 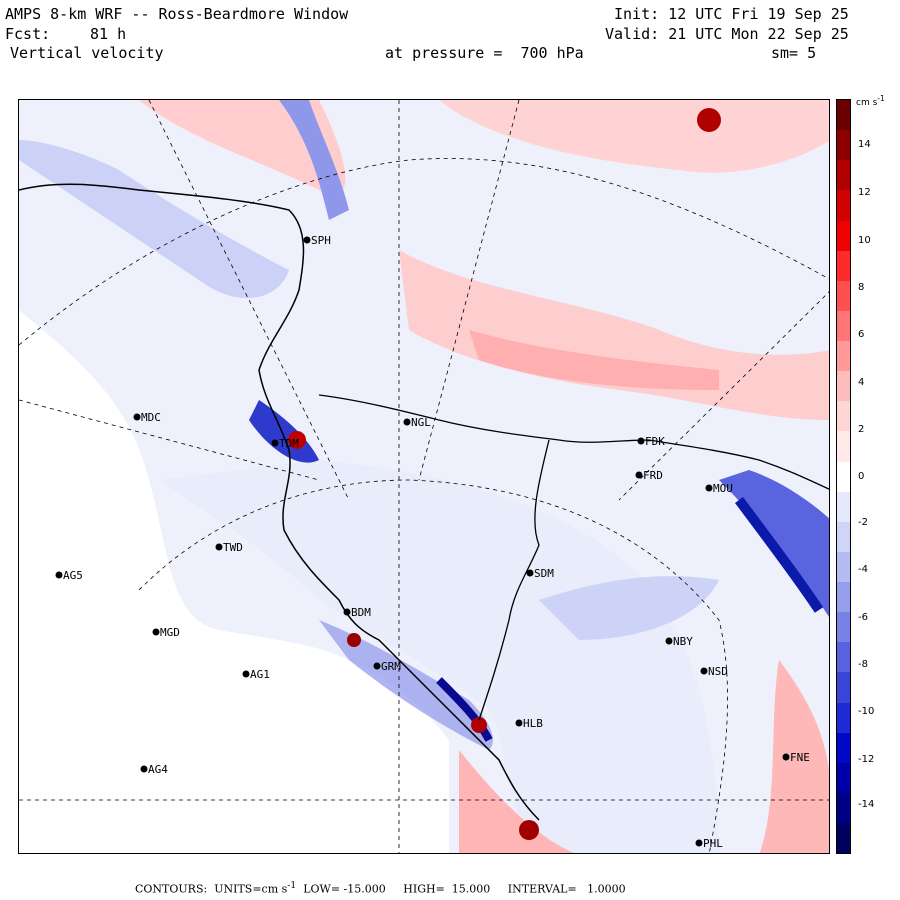 I want to click on station-label: TWD, so click(x=233, y=547).